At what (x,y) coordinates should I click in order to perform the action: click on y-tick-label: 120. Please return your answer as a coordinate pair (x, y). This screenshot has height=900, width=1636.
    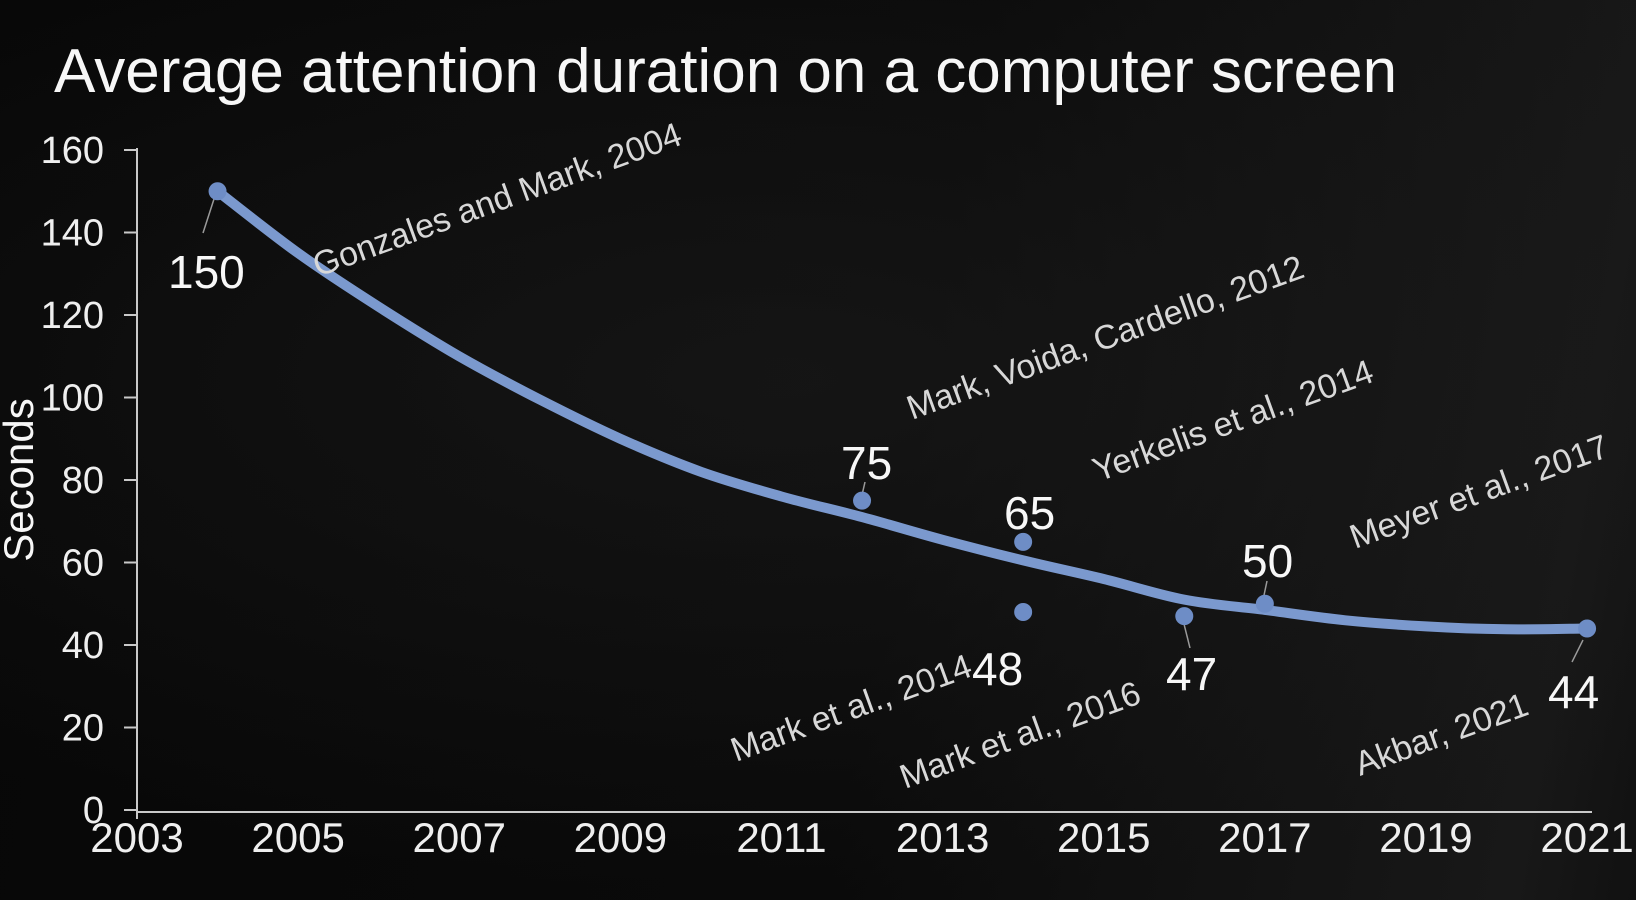
    Looking at the image, I should click on (72, 316).